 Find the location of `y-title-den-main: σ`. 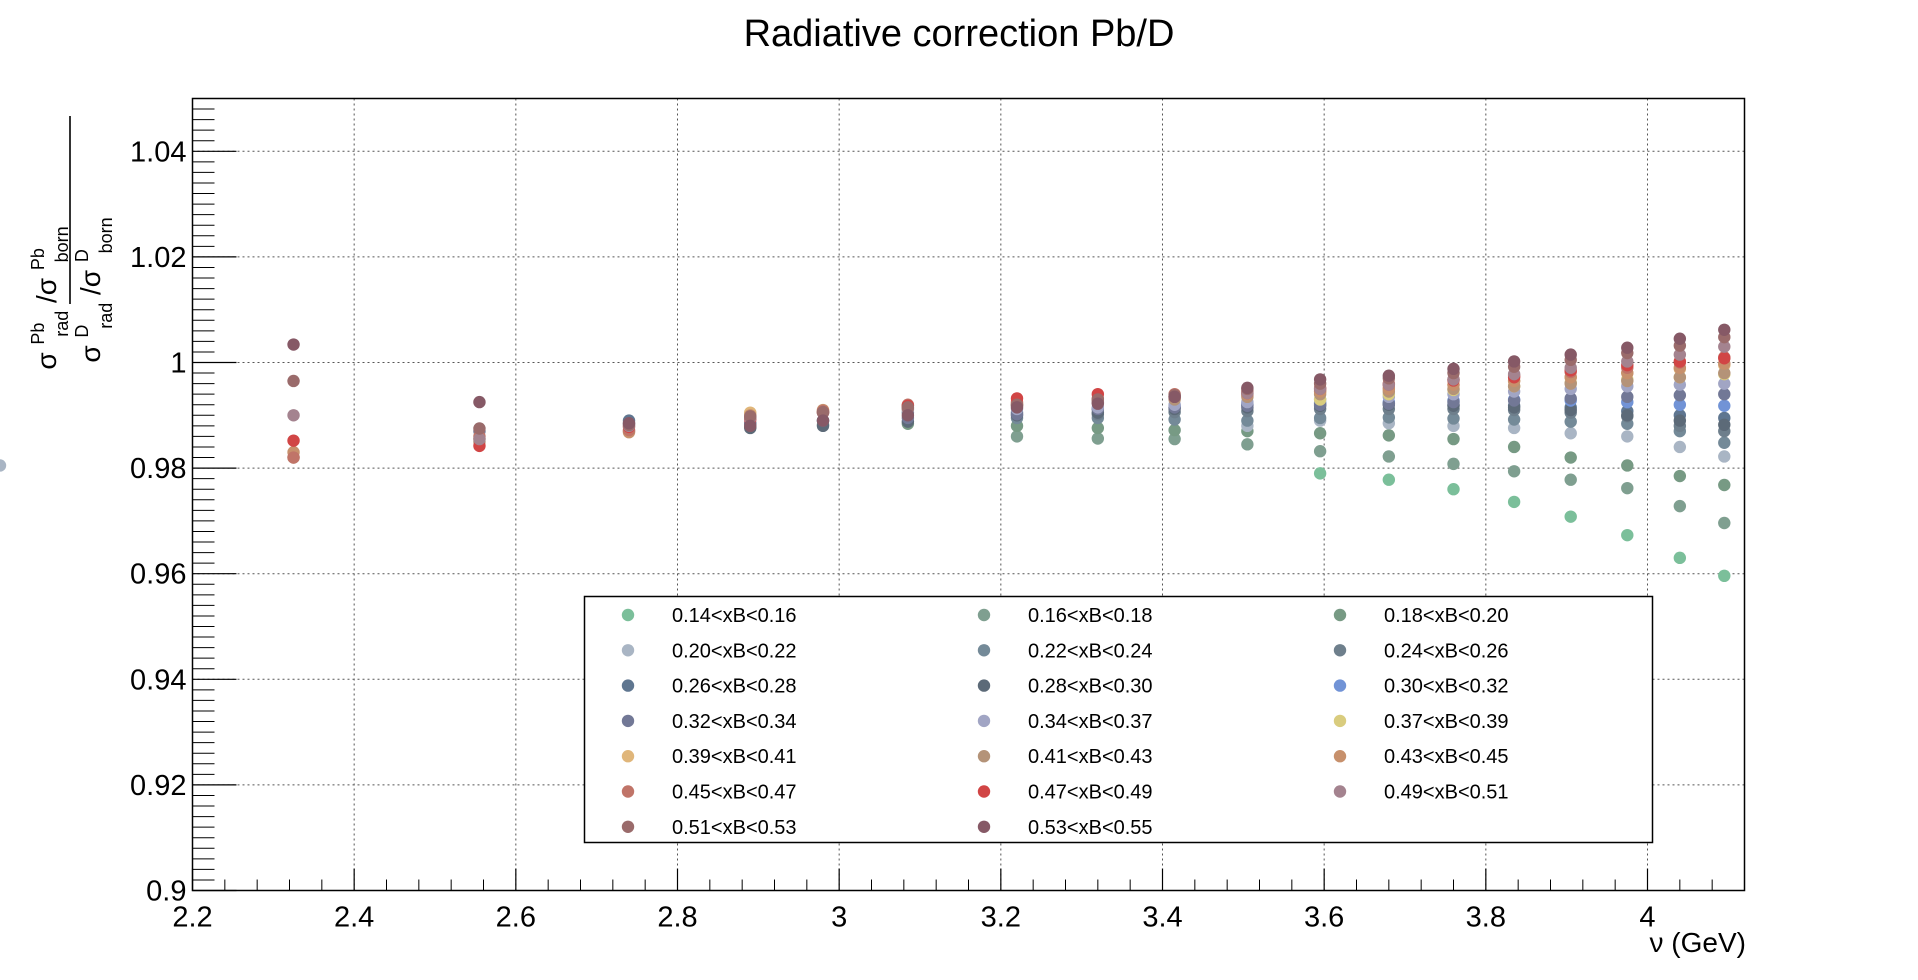

y-title-den-main: σ is located at coordinates (90, 353).